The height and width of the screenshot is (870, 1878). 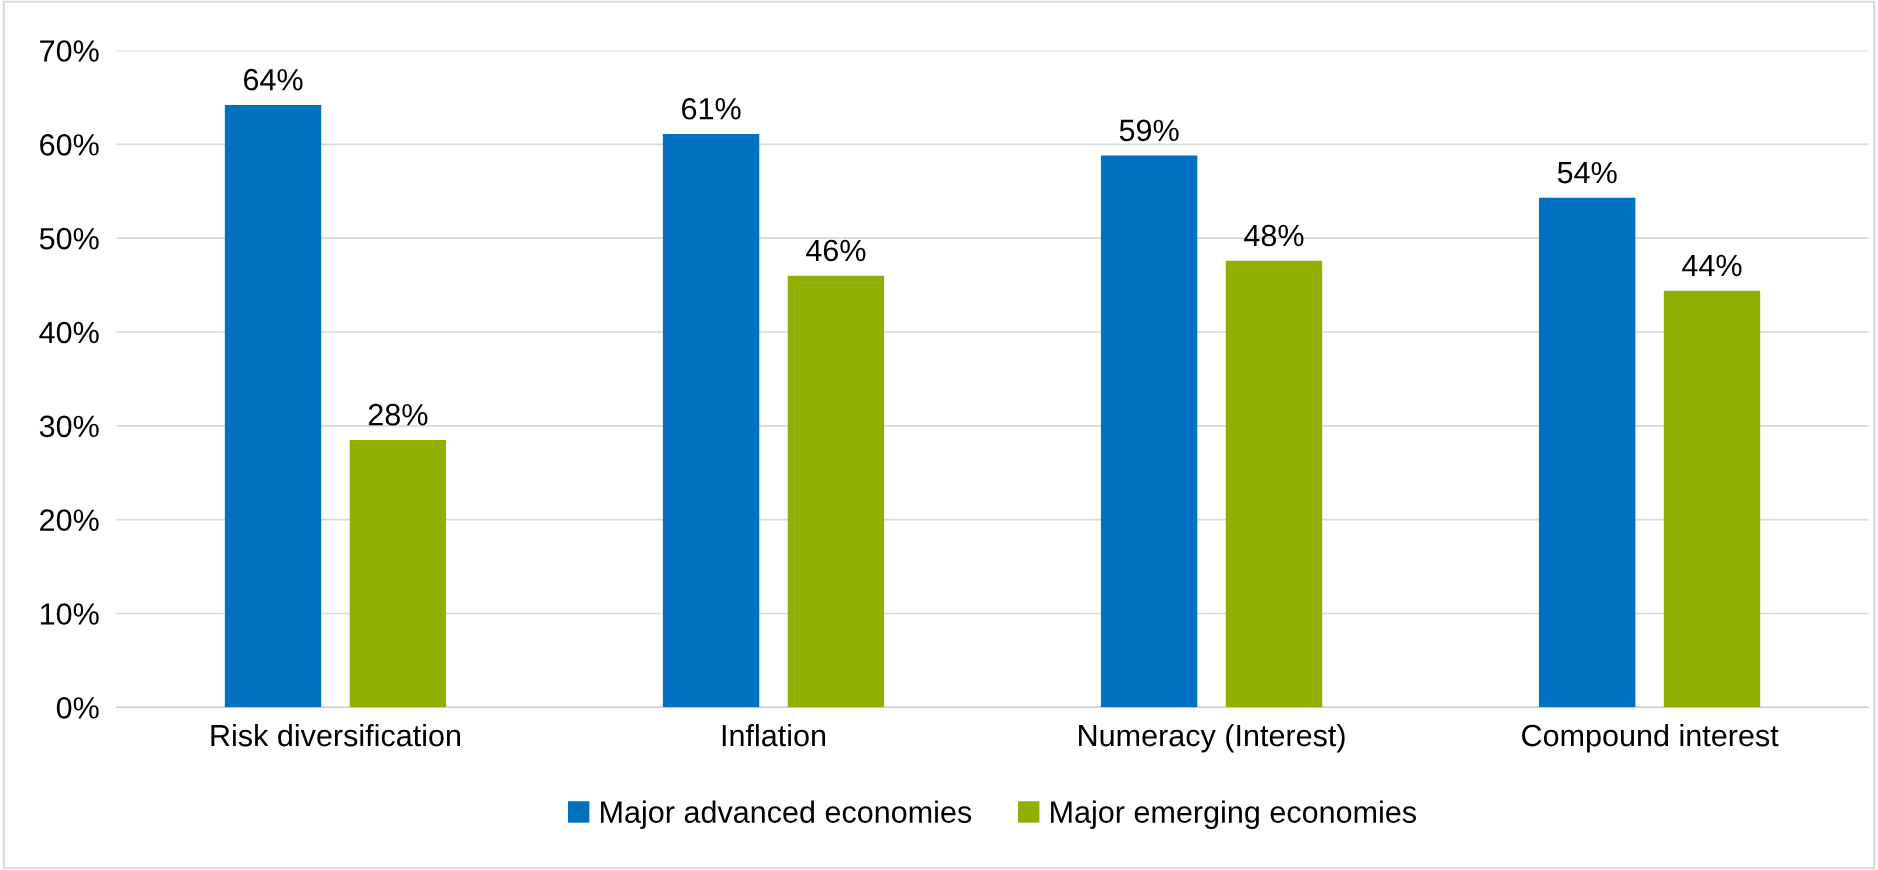 I want to click on data-label: 61%, so click(x=711, y=108).